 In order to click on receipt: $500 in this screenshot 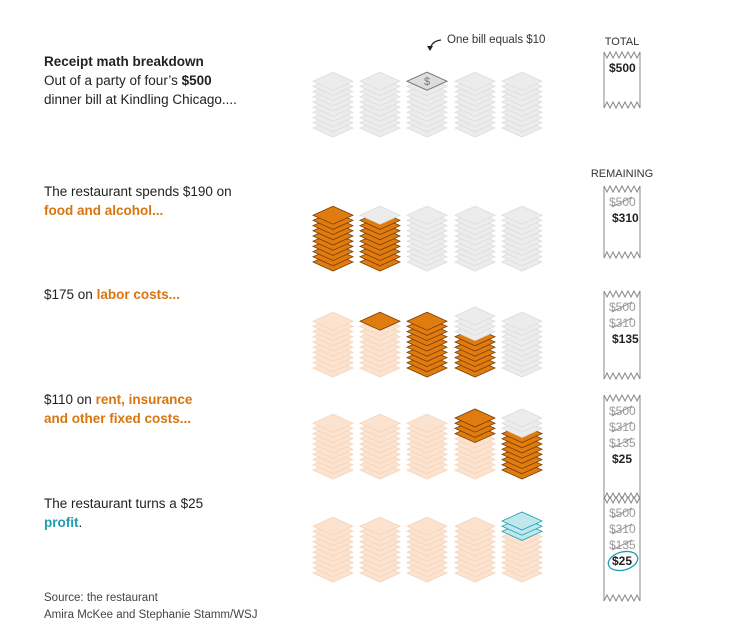, I will do `click(622, 80)`.